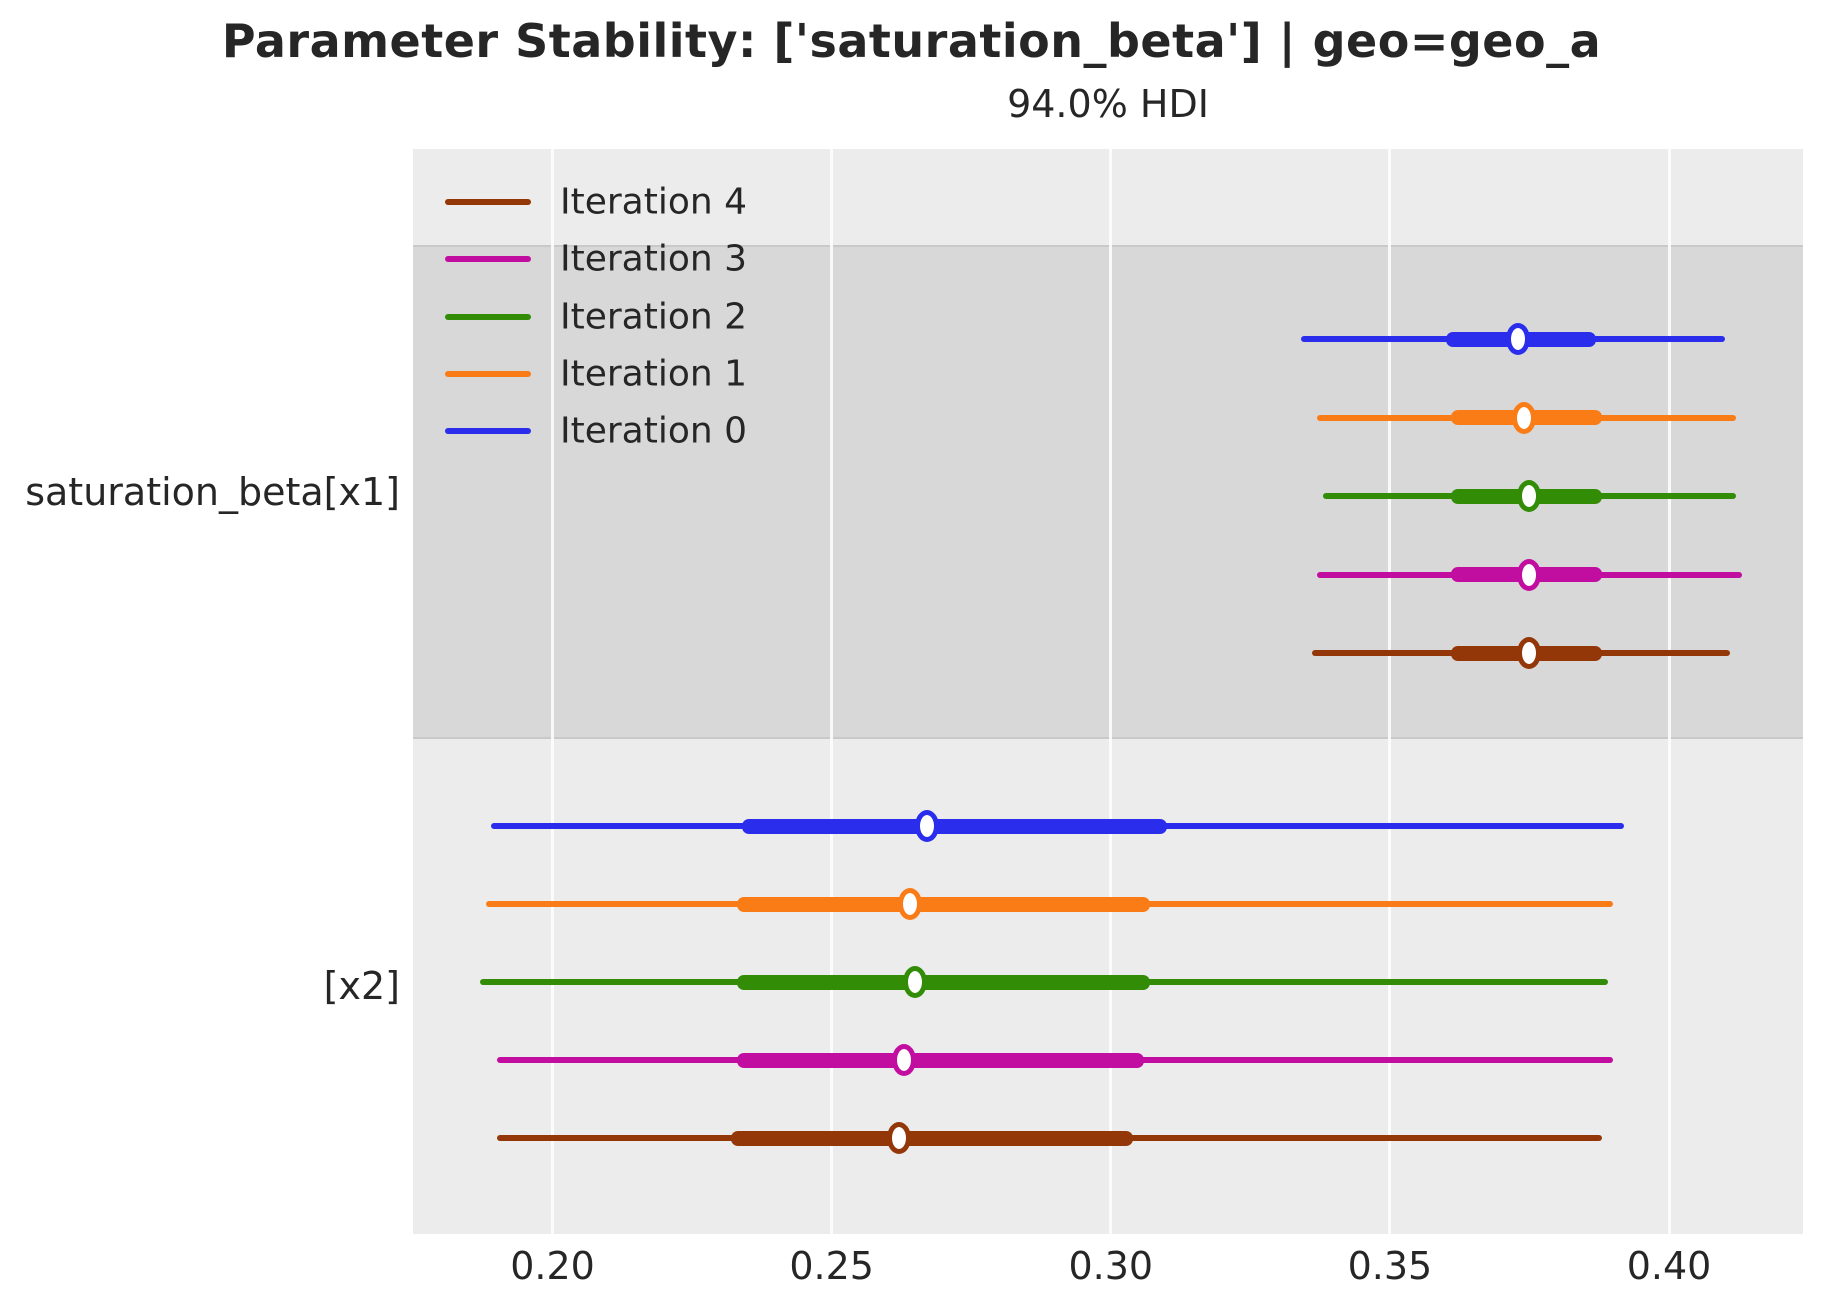 Image resolution: width=1823 pixels, height=1303 pixels. Describe the element at coordinates (1669, 691) in the screenshot. I see `gridline-0.40` at that location.